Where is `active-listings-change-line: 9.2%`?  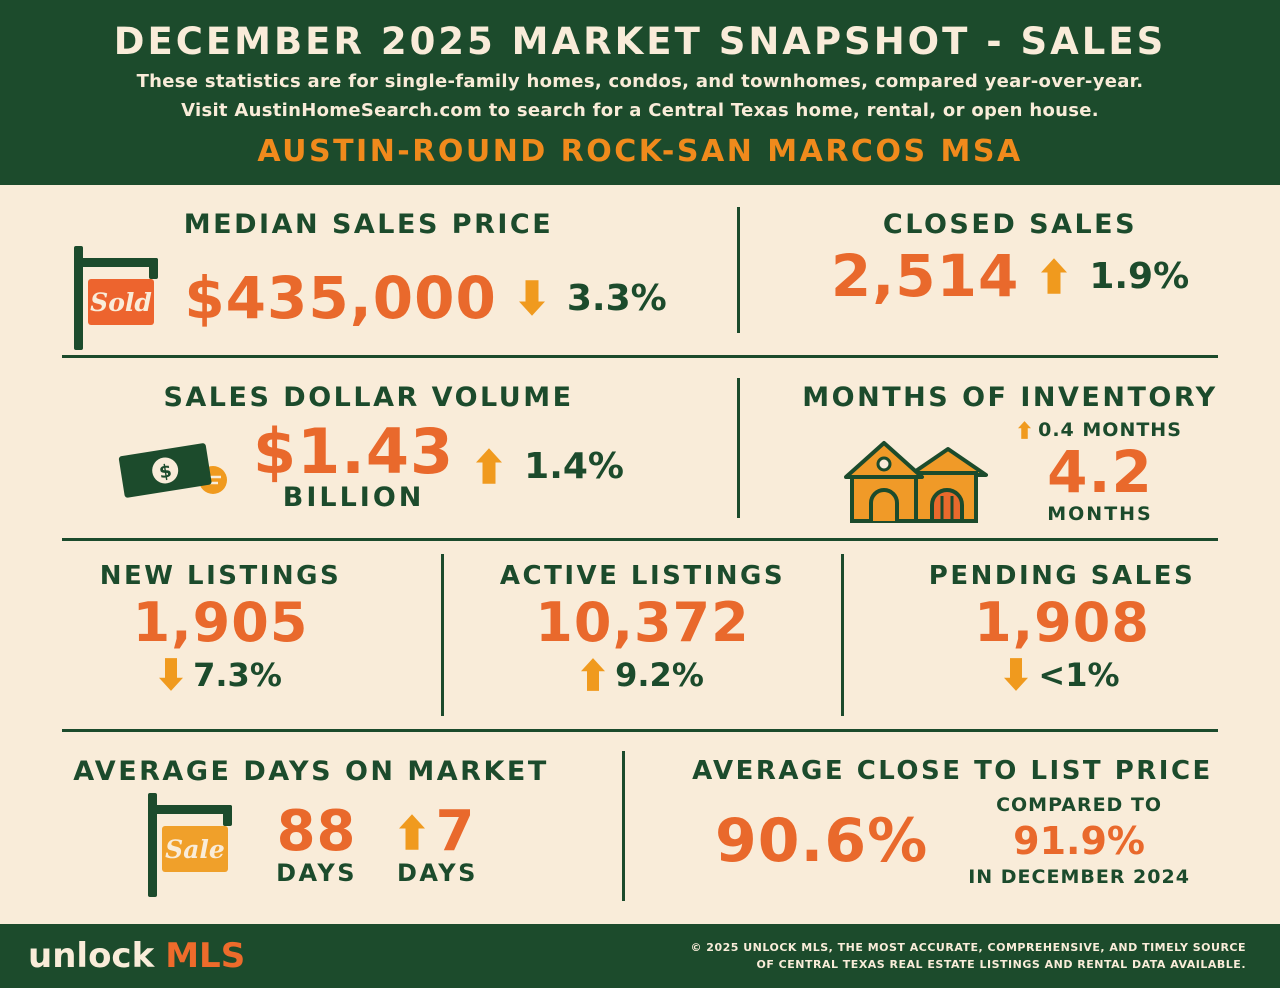 active-listings-change-line: 9.2% is located at coordinates (642, 675).